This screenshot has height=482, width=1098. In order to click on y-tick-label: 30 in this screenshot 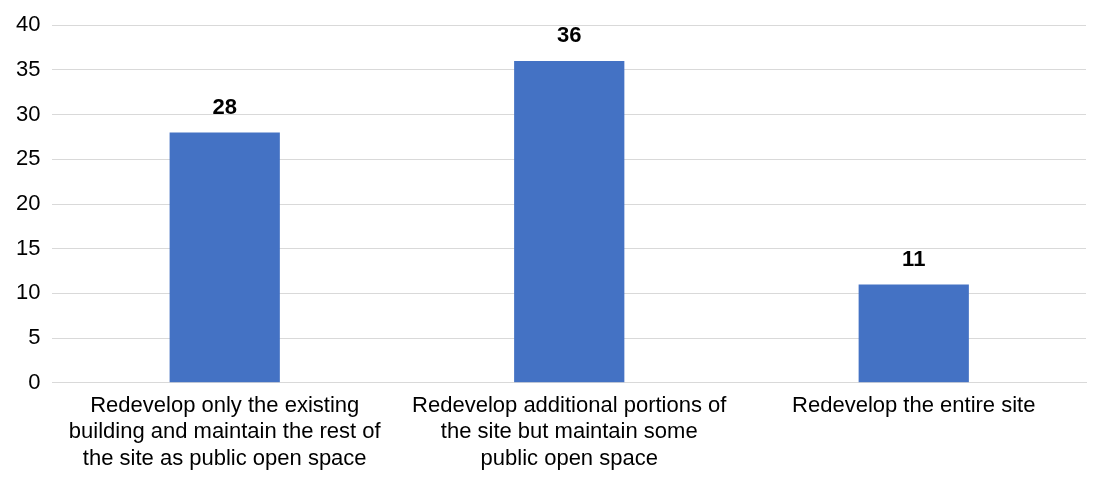, I will do `click(28, 113)`.